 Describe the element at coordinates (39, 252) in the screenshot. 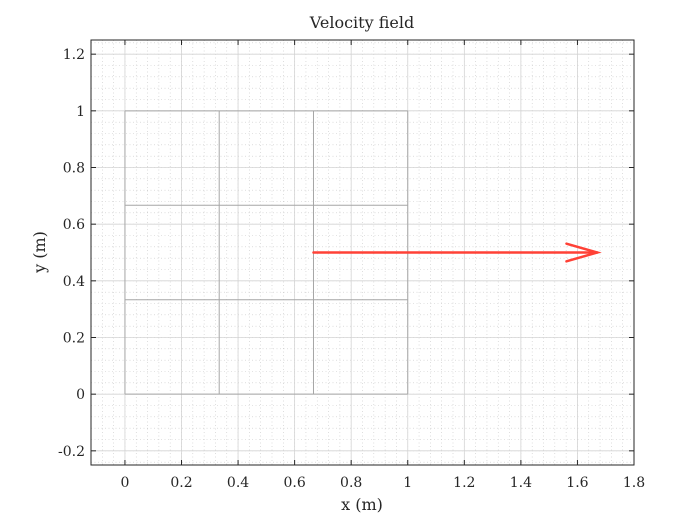

I see `y-axis-label: y (m)` at that location.